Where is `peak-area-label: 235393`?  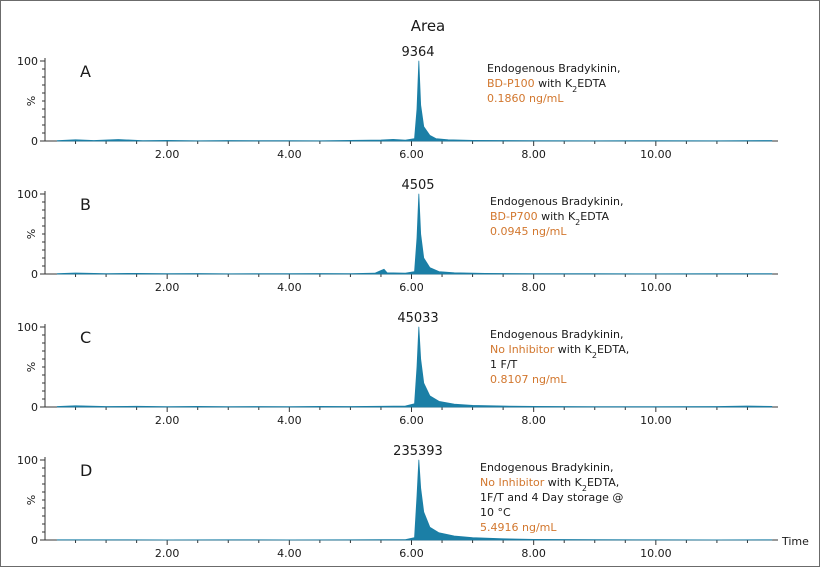
peak-area-label: 235393 is located at coordinates (418, 451).